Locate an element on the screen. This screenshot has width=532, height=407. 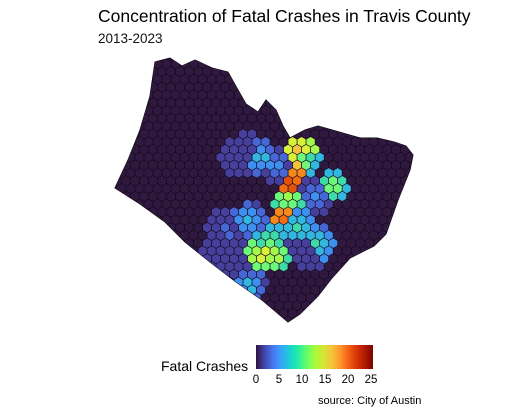
legend-tick-label: 10 is located at coordinates (302, 380).